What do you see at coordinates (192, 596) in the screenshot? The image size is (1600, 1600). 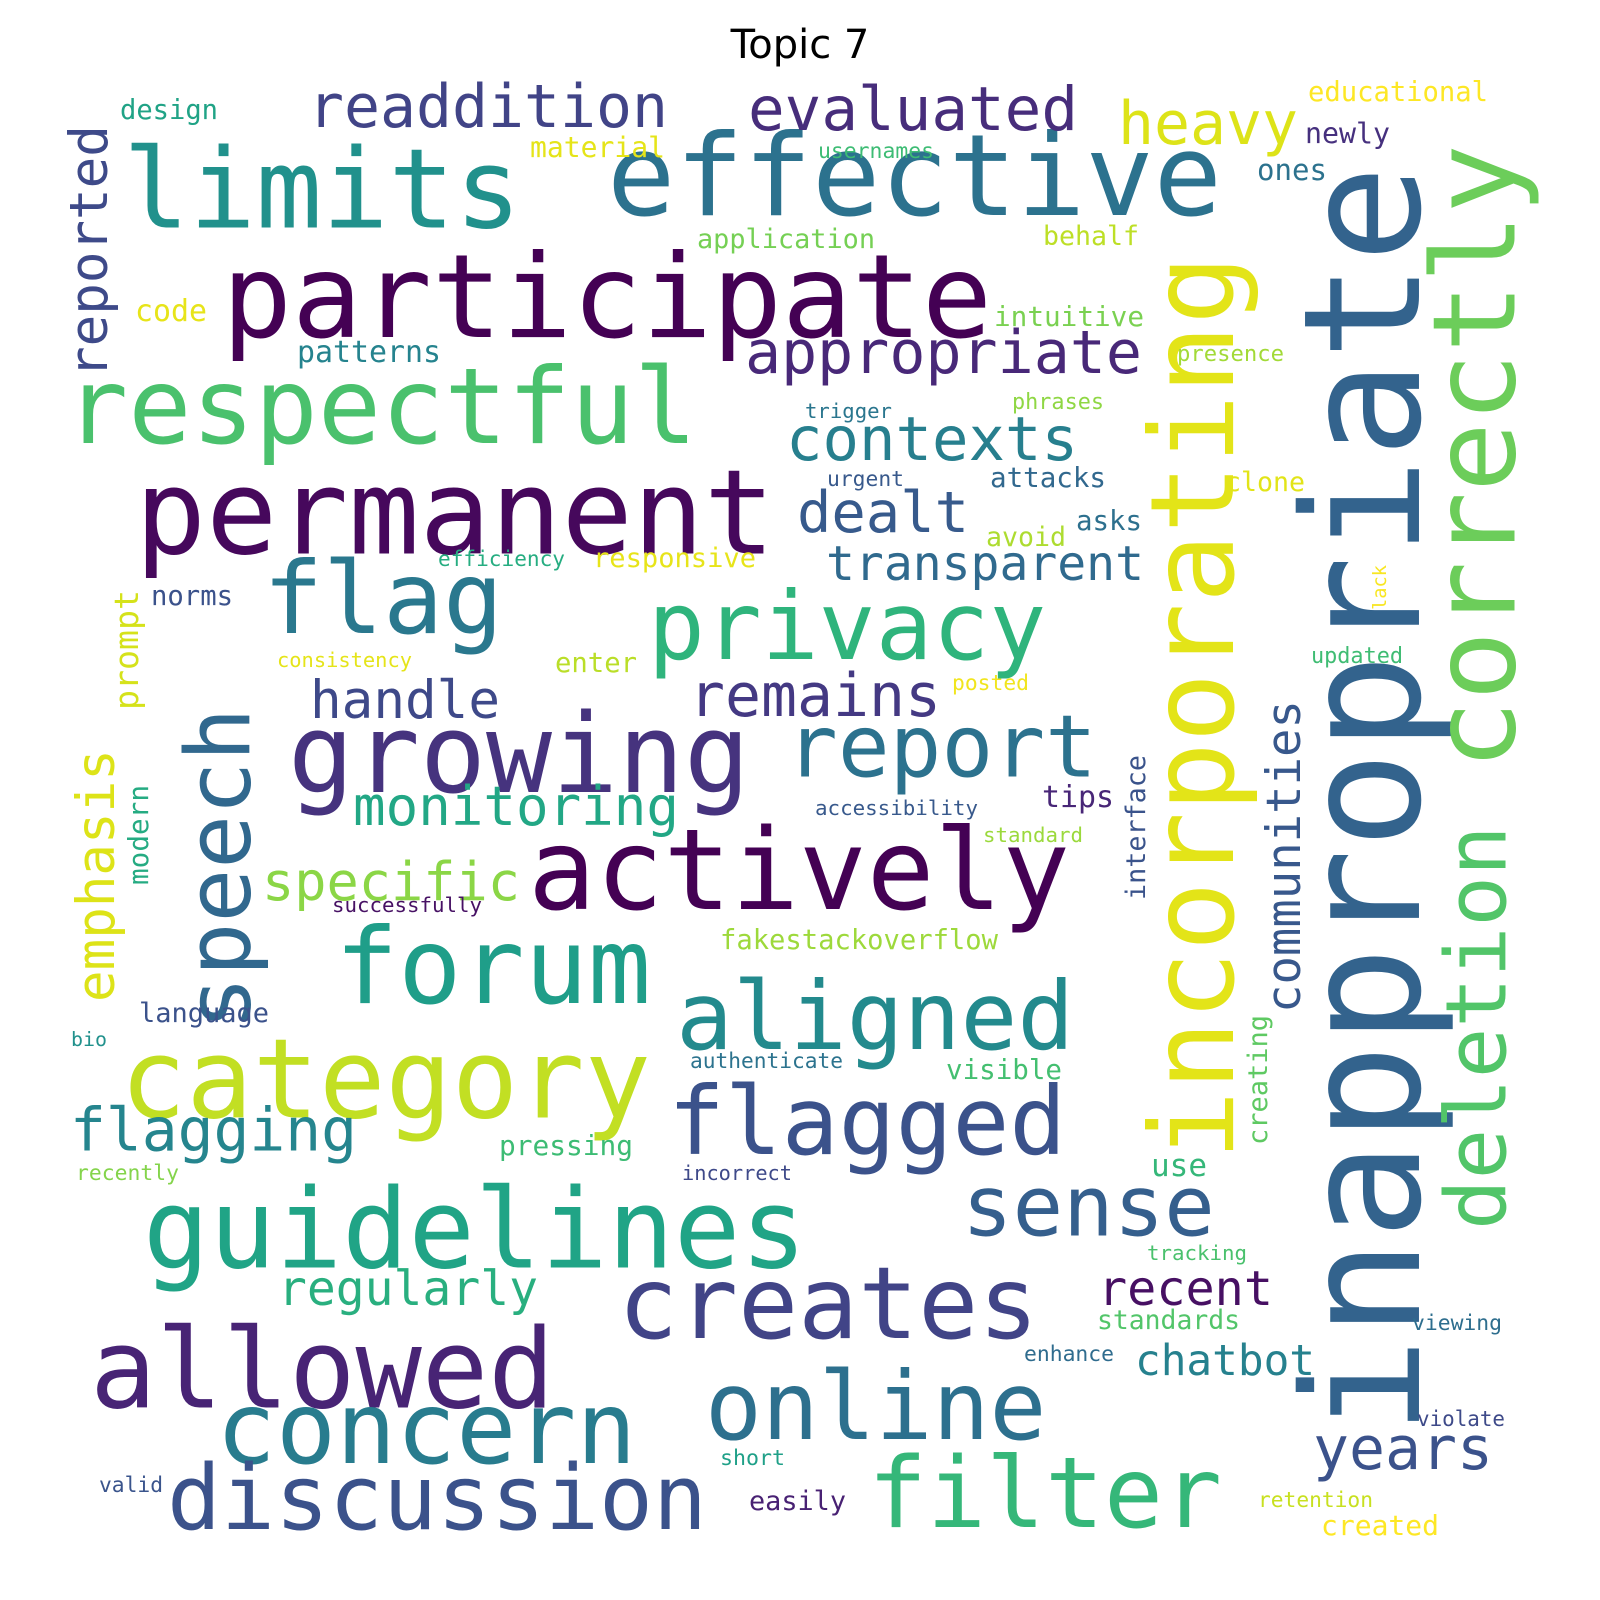 I see `word-norms: norms` at bounding box center [192, 596].